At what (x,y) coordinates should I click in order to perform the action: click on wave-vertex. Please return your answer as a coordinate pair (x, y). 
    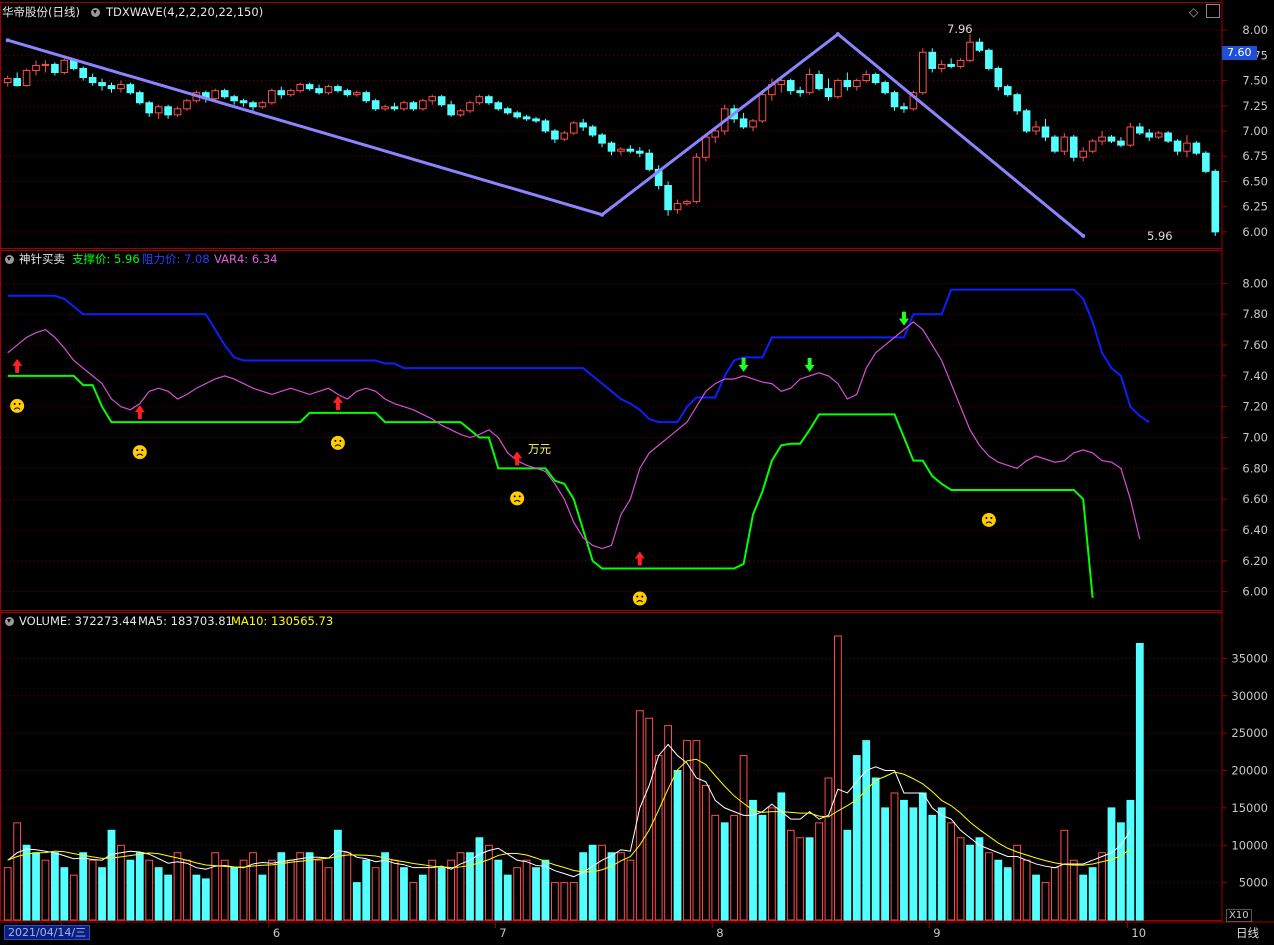
    Looking at the image, I should click on (602, 214).